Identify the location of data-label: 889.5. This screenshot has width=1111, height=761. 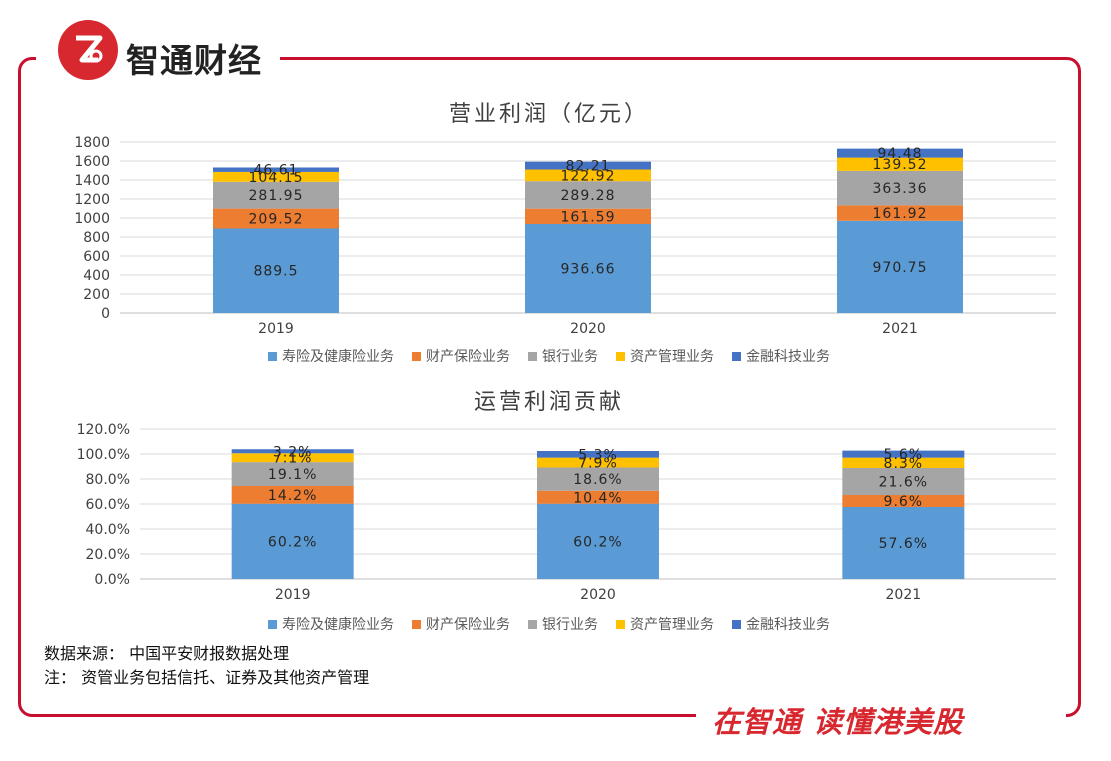
(275, 272).